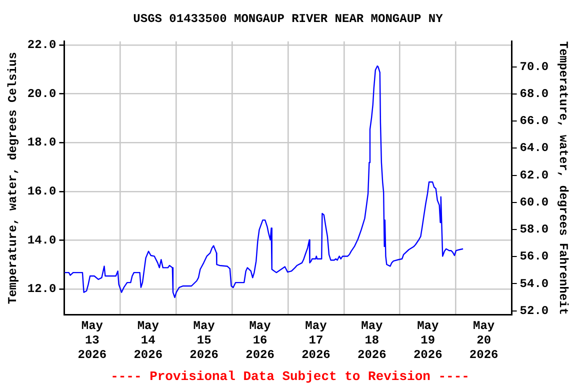 This screenshot has height=384, width=576. What do you see at coordinates (41, 143) in the screenshot?
I see `y-tick-label: 18.0` at bounding box center [41, 143].